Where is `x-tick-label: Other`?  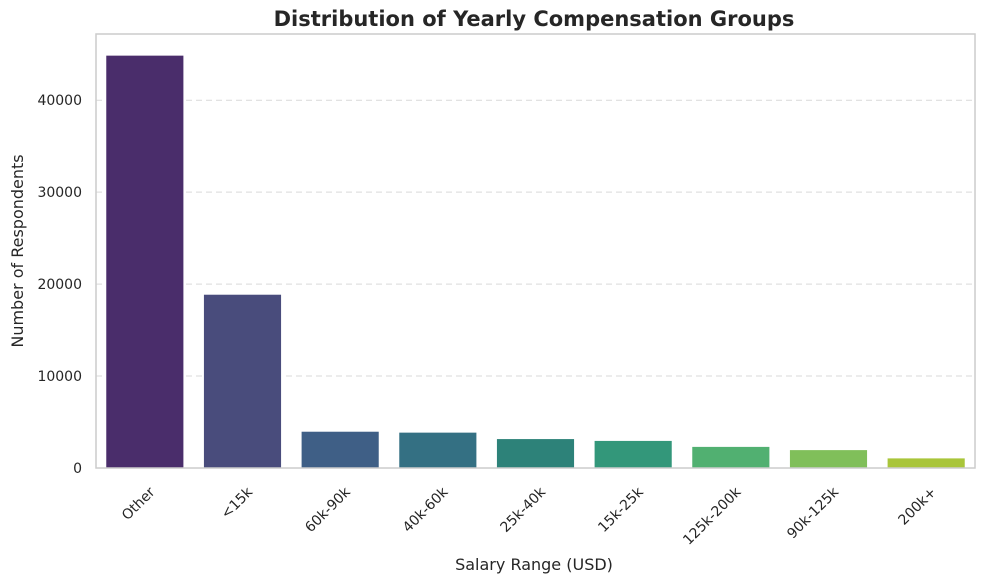 x-tick-label: Other is located at coordinates (139, 504).